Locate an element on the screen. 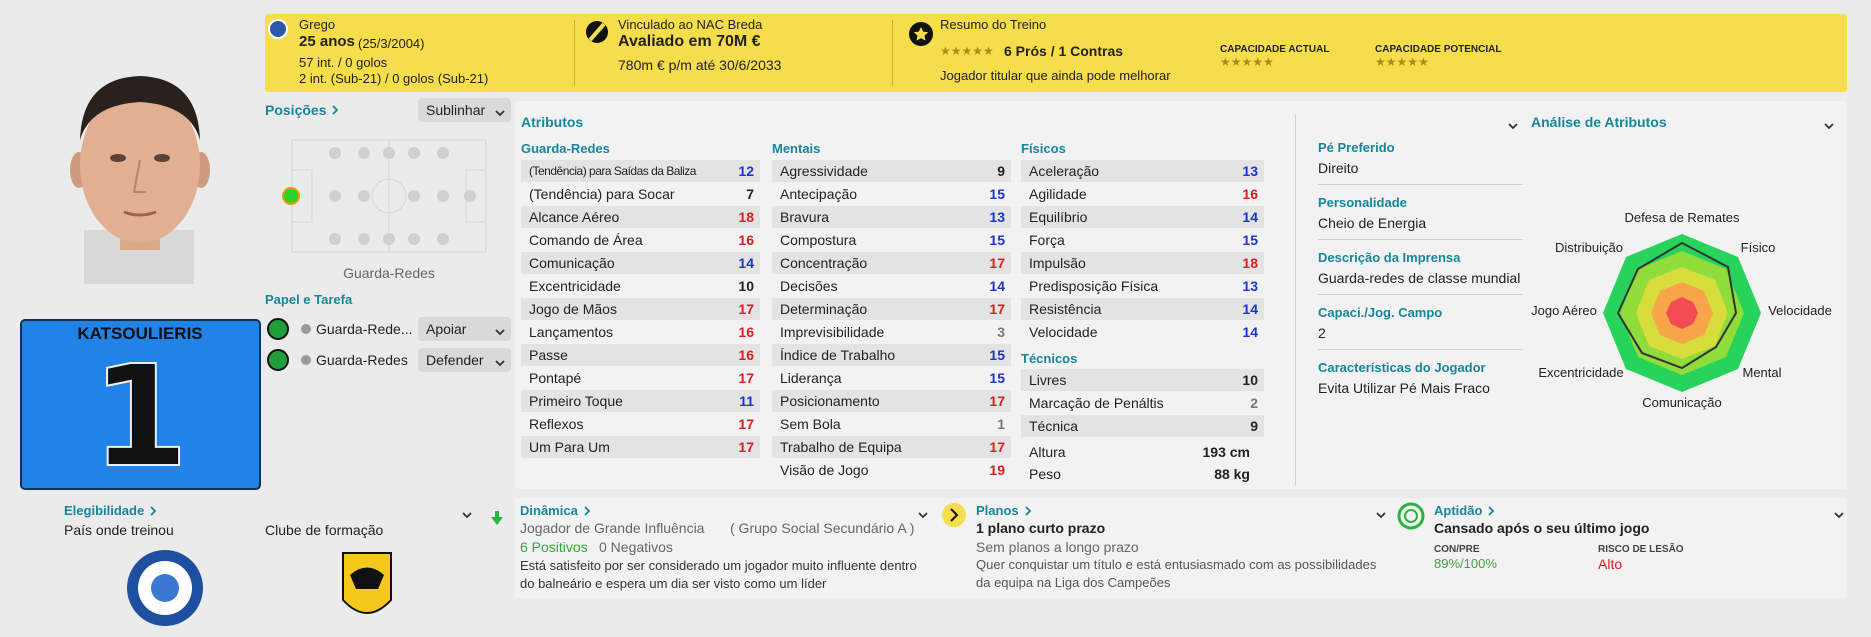 This screenshot has width=1871, height=637. long-plan: Sem planos a longo prazo is located at coordinates (1057, 547).